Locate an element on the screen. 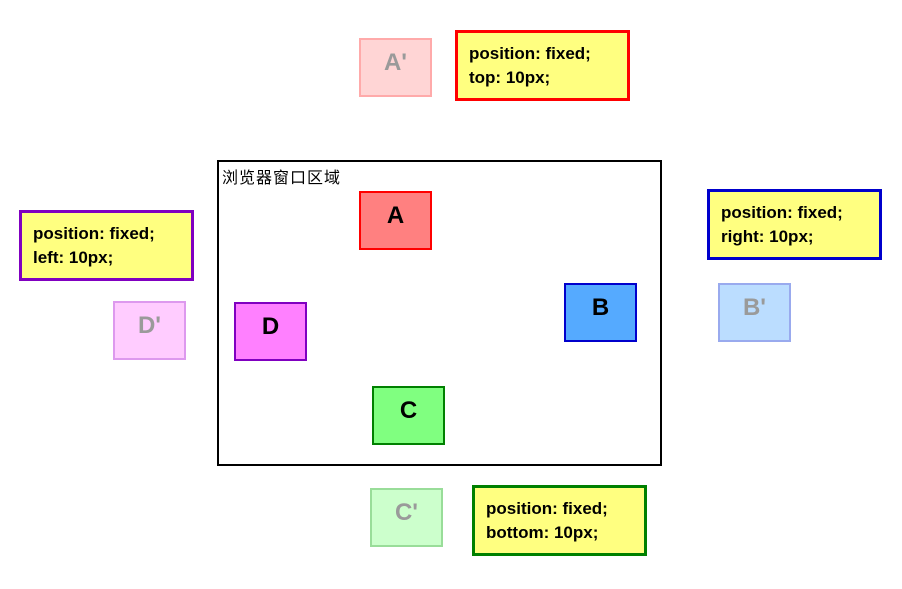 The height and width of the screenshot is (589, 902). box-b: B is located at coordinates (600, 312).